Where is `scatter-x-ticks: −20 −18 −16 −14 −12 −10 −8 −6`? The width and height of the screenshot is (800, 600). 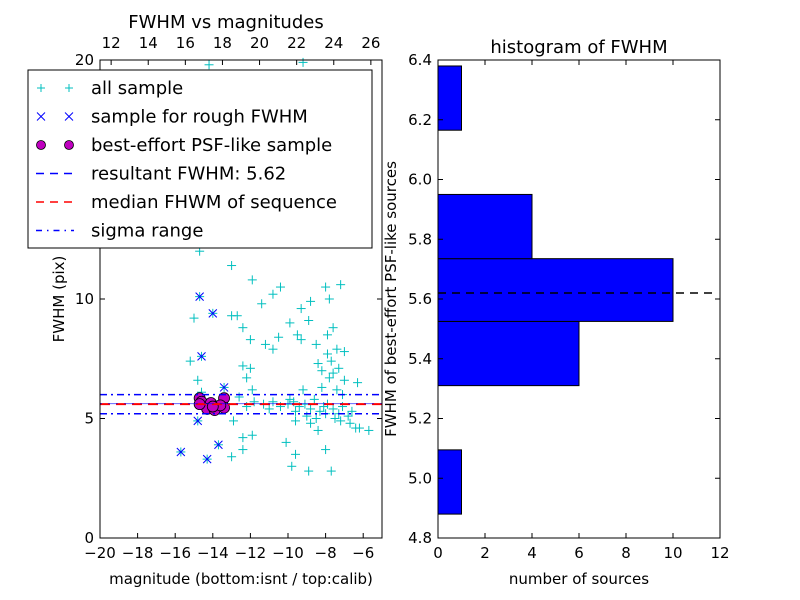
scatter-x-ticks: −20 −18 −16 −14 −12 −10 −8 −6 is located at coordinates (229, 547).